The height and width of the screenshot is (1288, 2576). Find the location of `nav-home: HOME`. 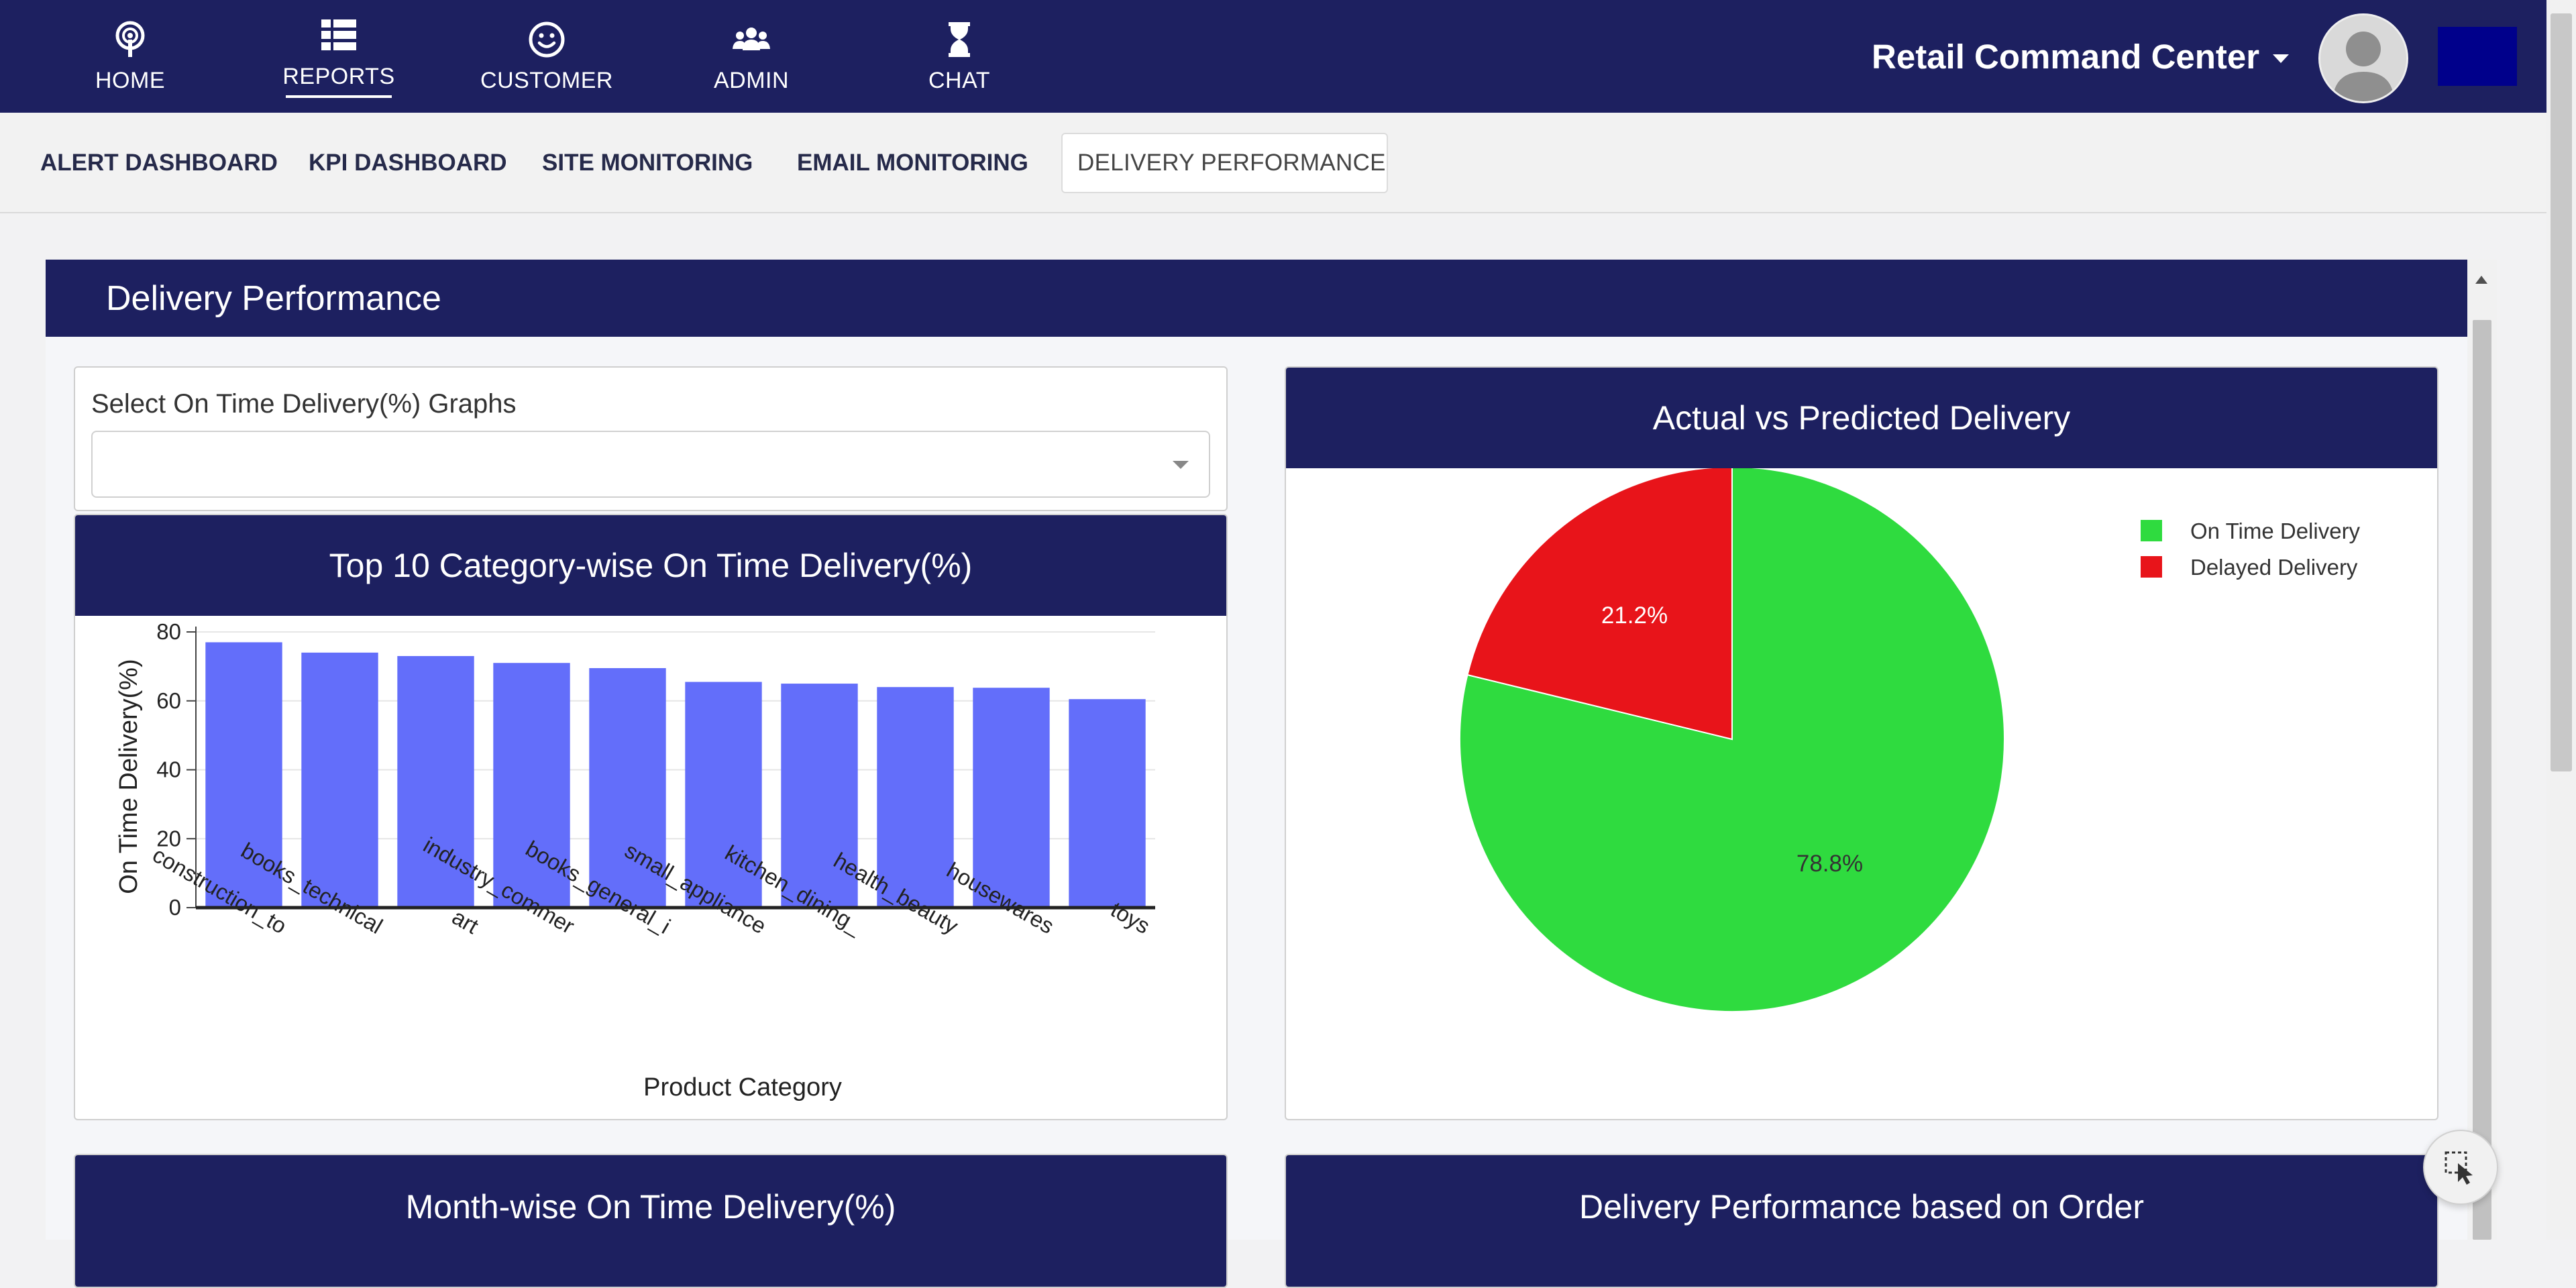

nav-home: HOME is located at coordinates (130, 56).